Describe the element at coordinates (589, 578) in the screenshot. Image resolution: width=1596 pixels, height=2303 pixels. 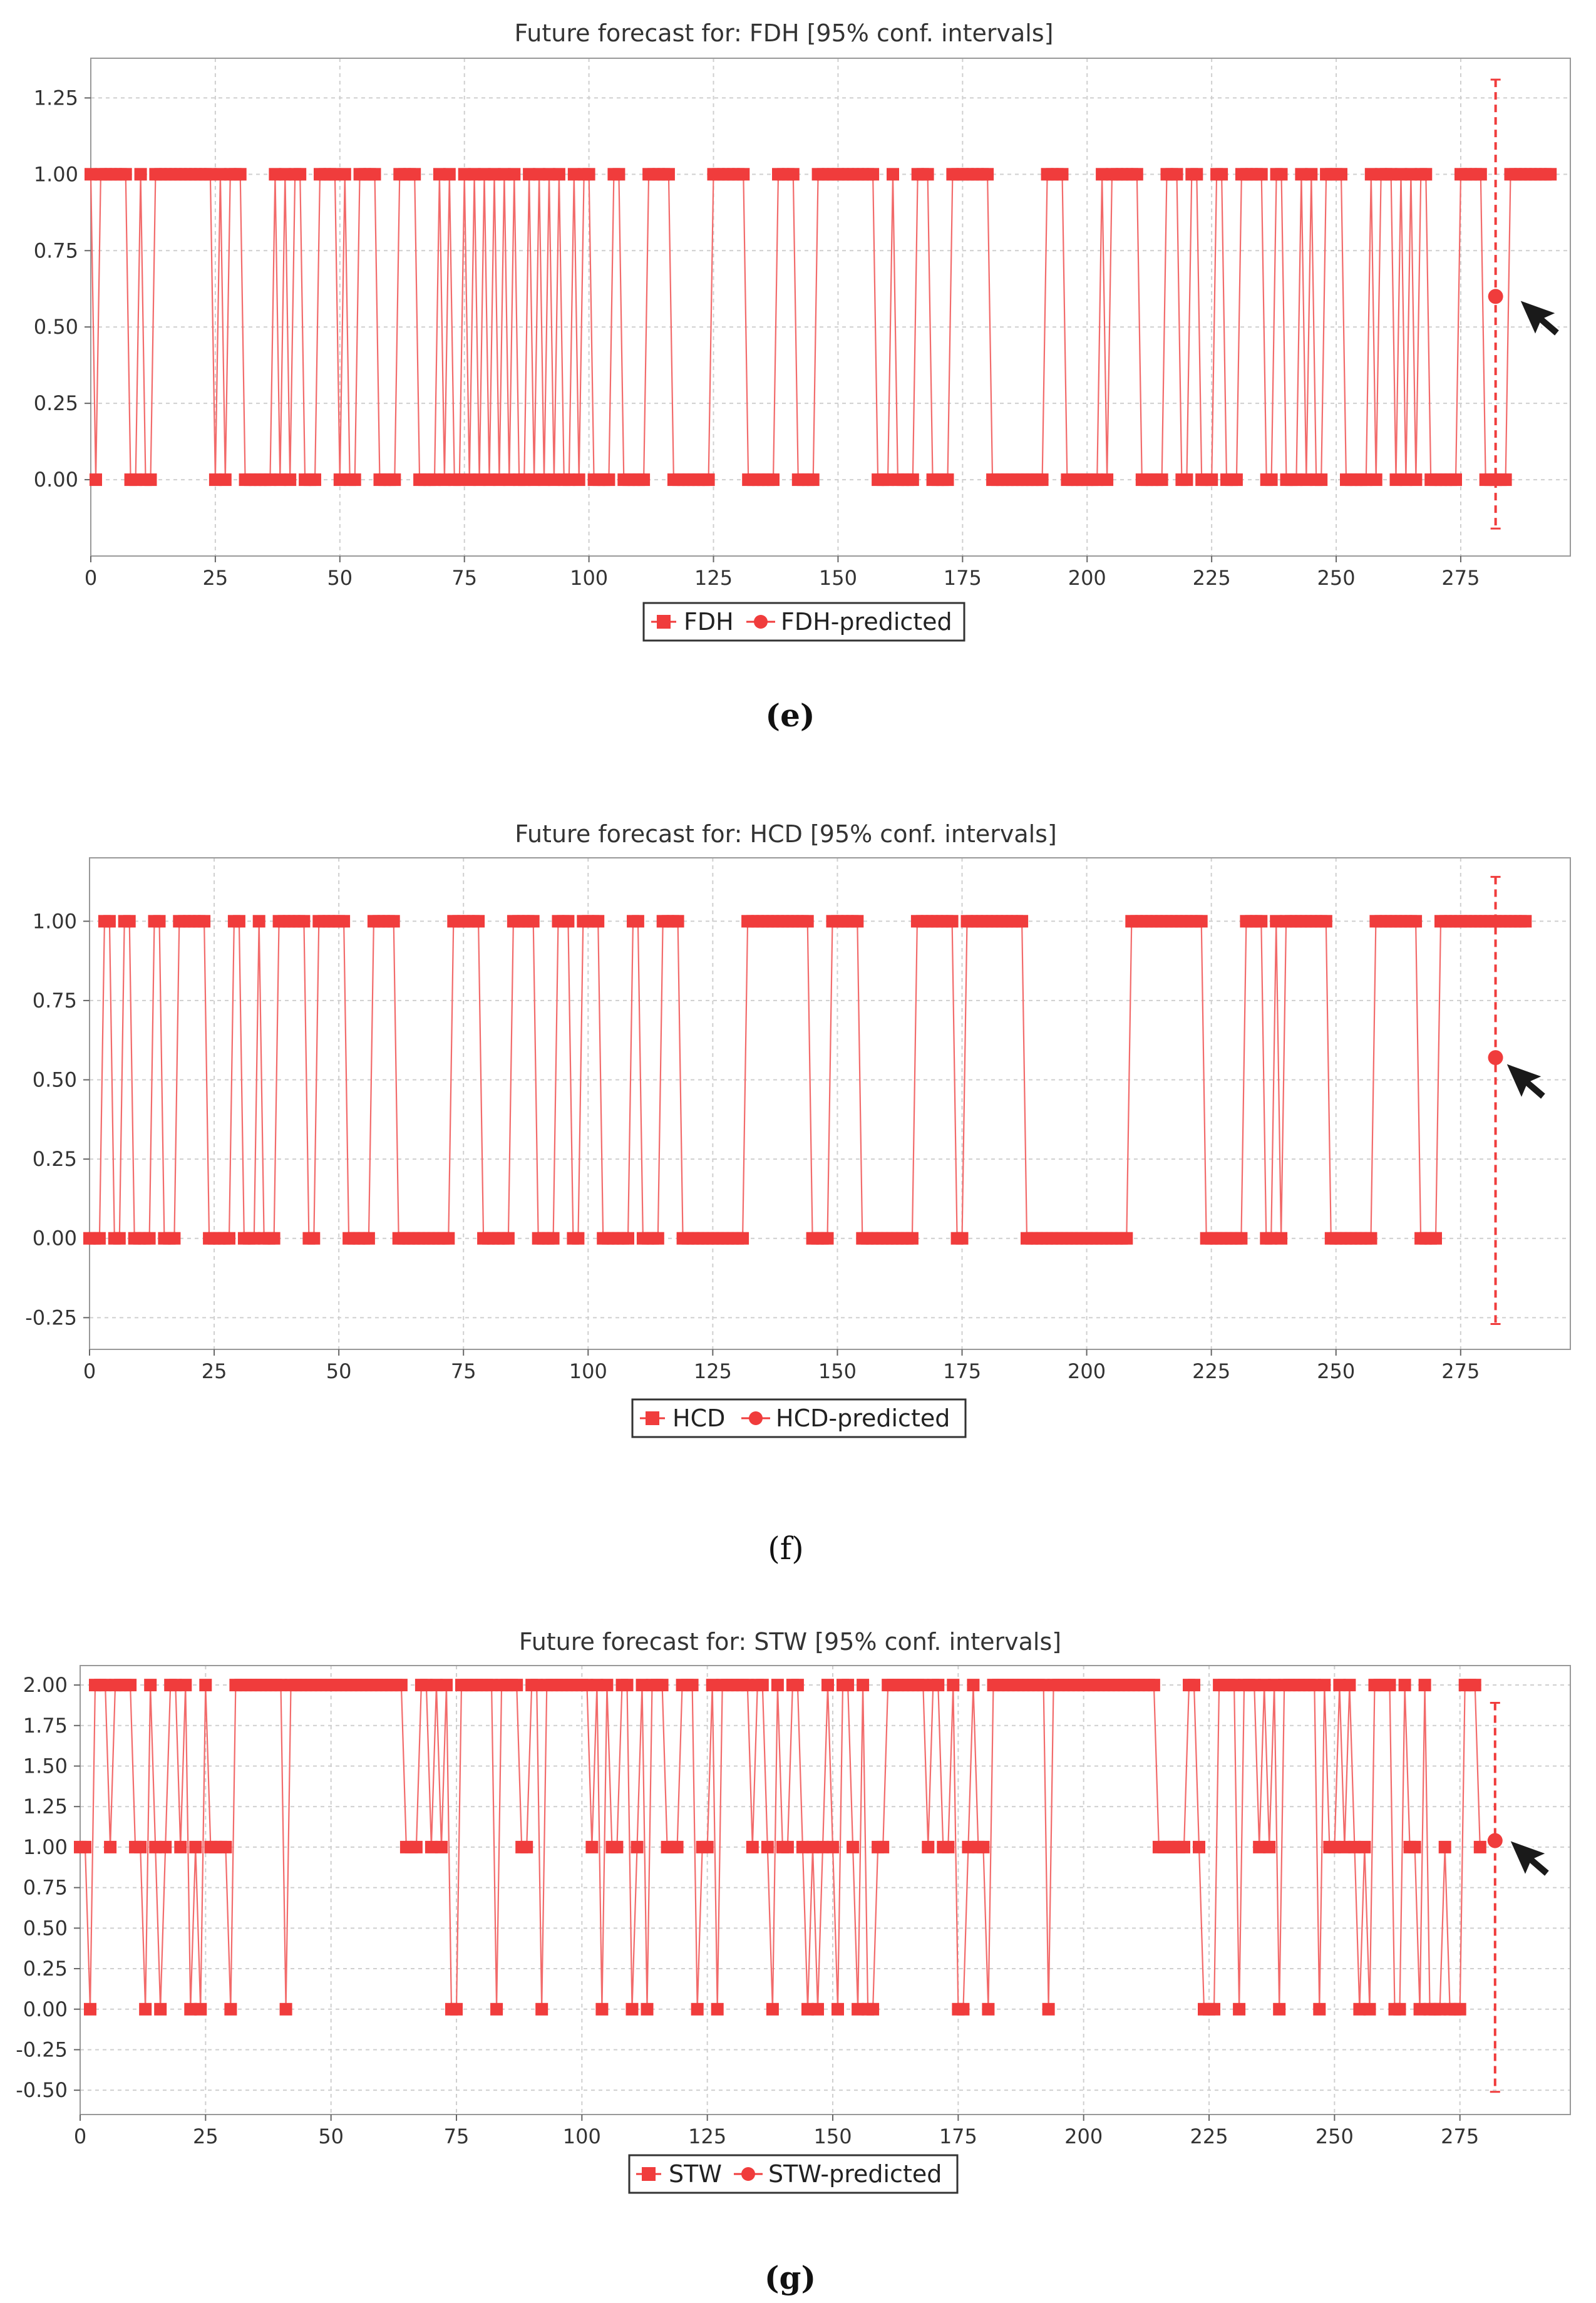
I see `x-tick-label: 100` at that location.